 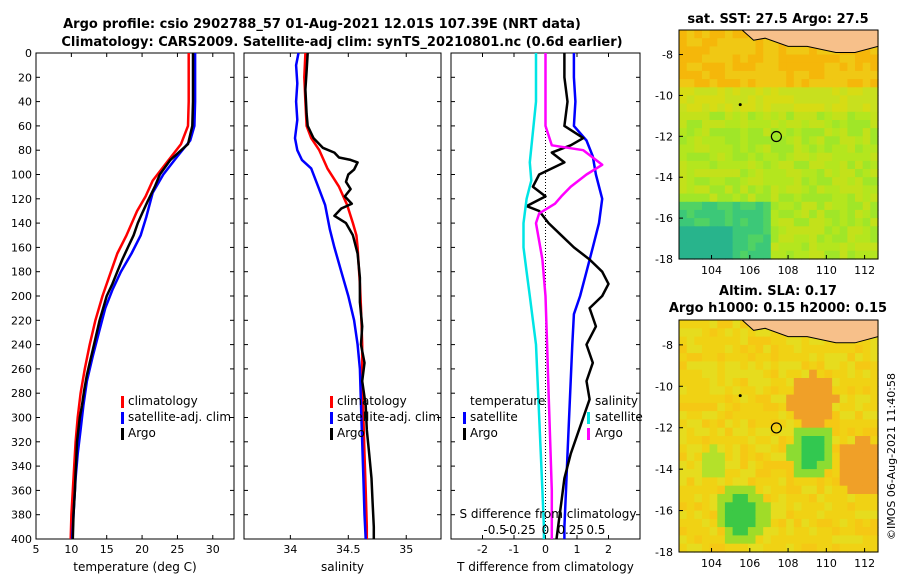 What do you see at coordinates (385, 417) in the screenshot?
I see `salinity-legend: climatology satellite-adj. clim Argo` at bounding box center [385, 417].